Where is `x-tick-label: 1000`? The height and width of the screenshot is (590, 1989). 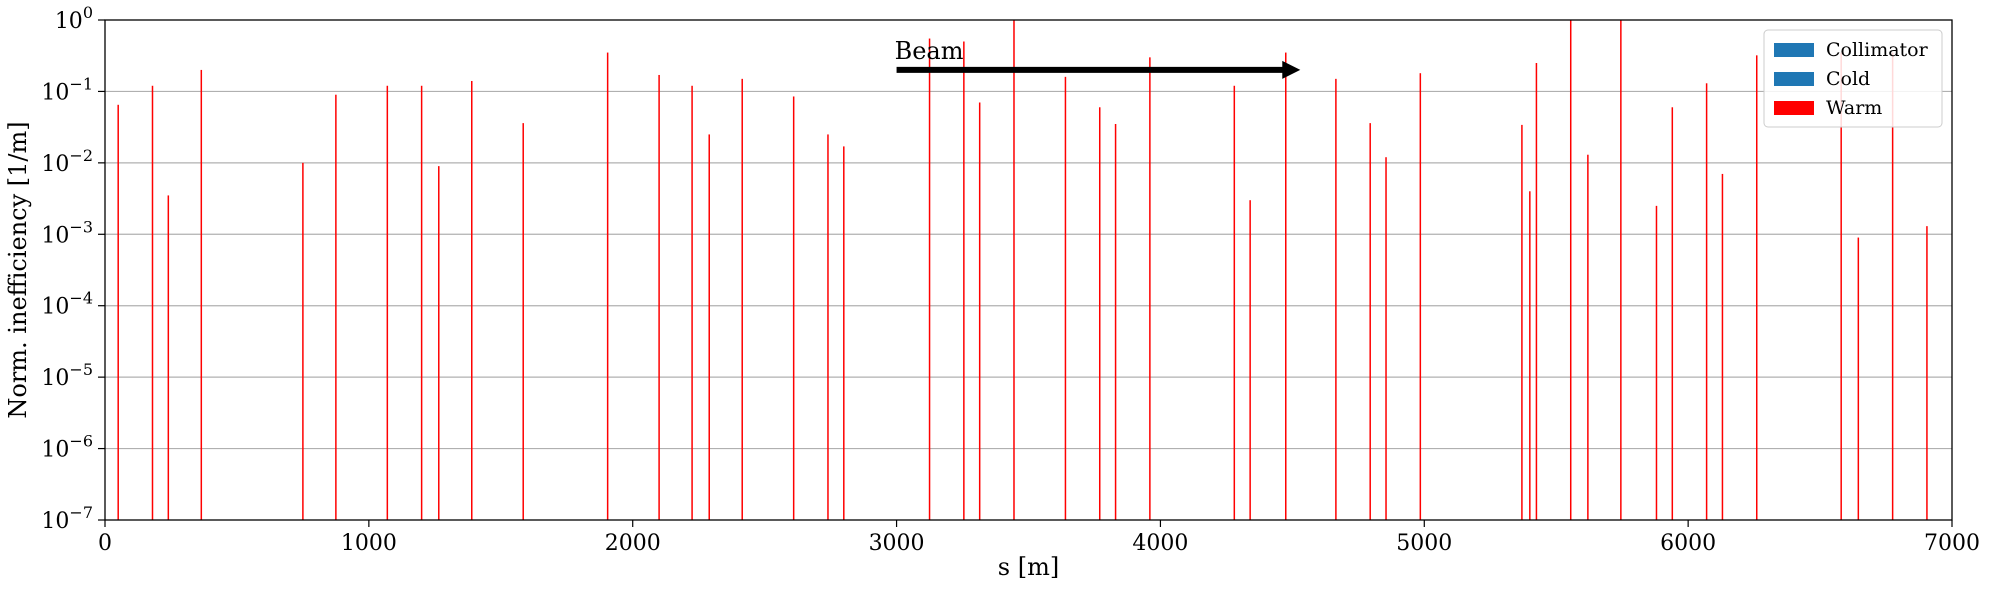
x-tick-label: 1000 is located at coordinates (369, 543).